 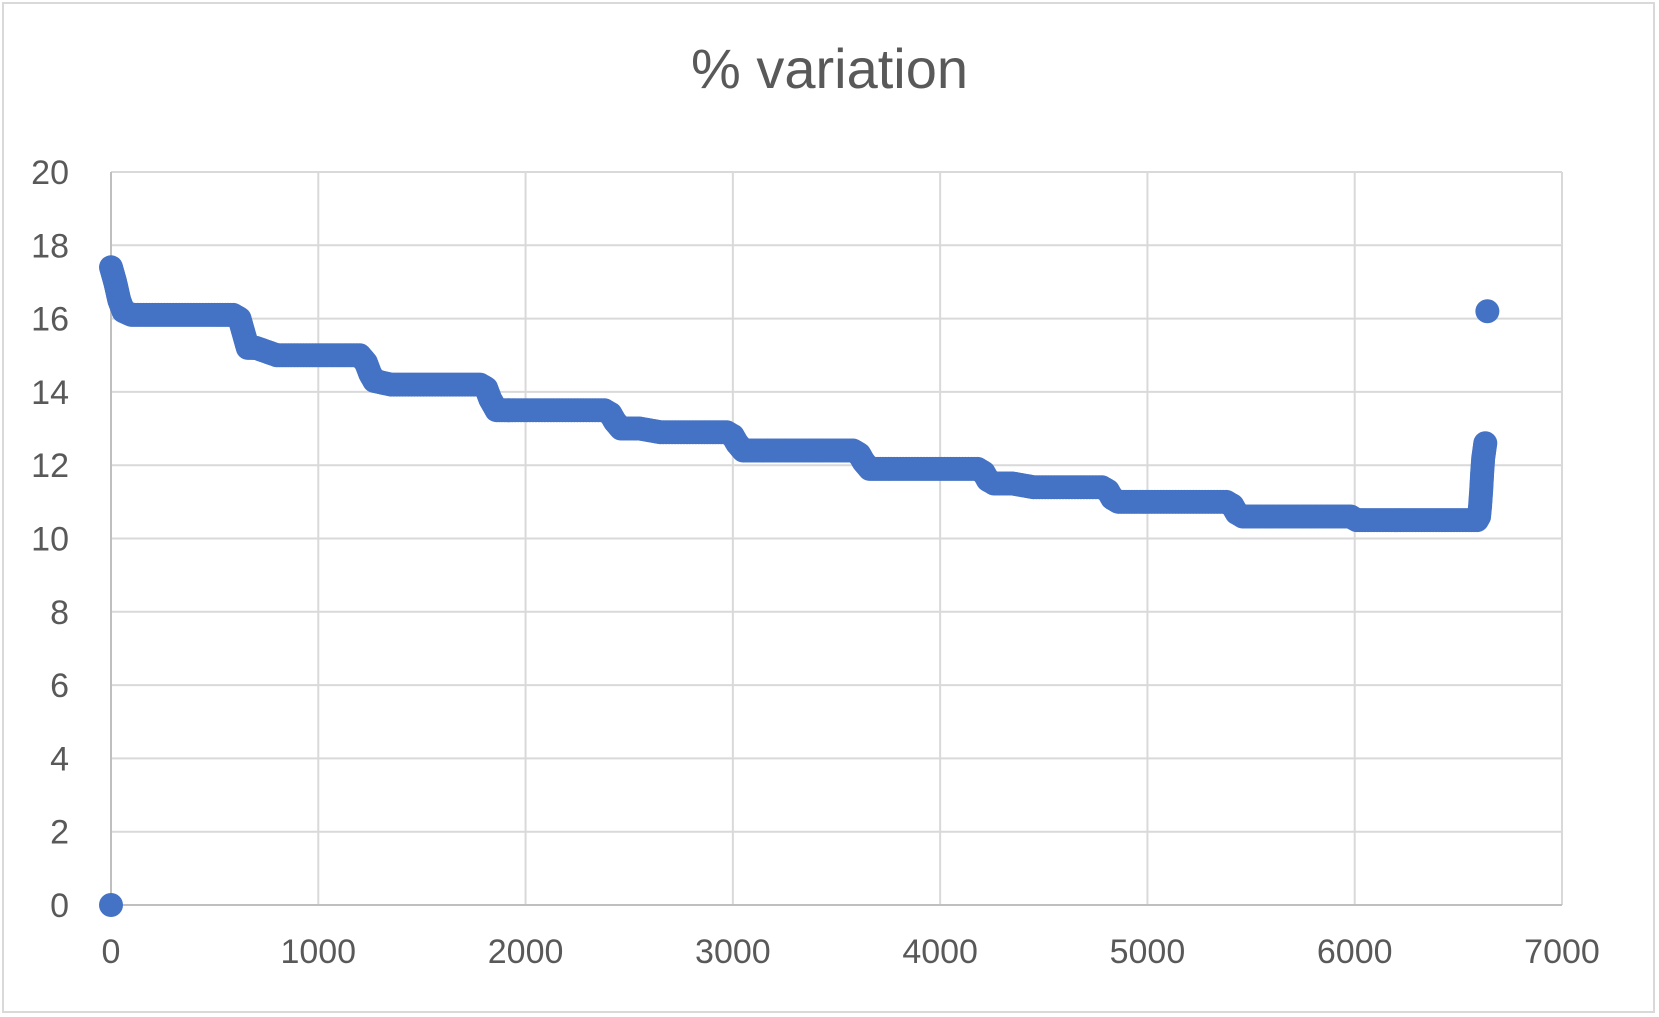 What do you see at coordinates (1355, 952) in the screenshot?
I see `x-tick-label: 6000` at bounding box center [1355, 952].